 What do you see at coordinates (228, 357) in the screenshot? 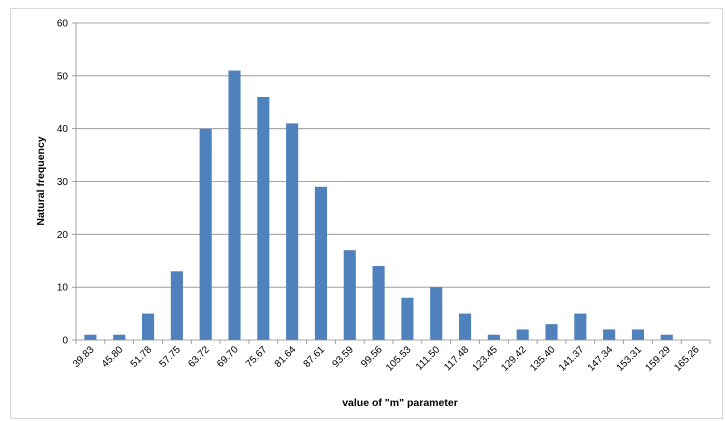
I see `x-tick-label: 69.70` at bounding box center [228, 357].